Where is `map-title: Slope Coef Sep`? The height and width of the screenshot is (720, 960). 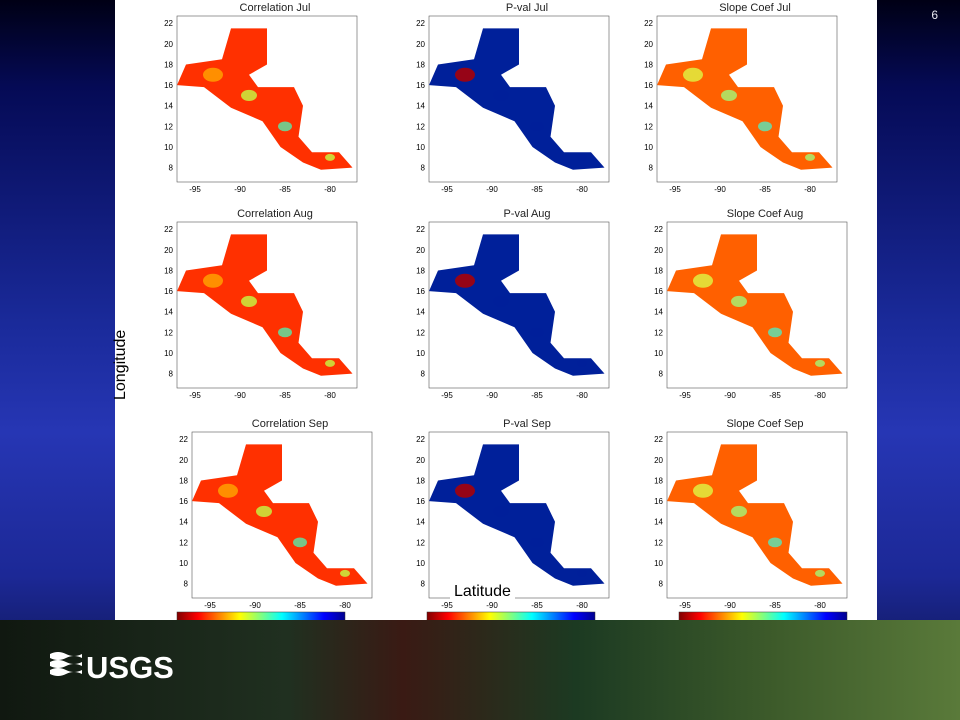 map-title: Slope Coef Sep is located at coordinates (765, 424).